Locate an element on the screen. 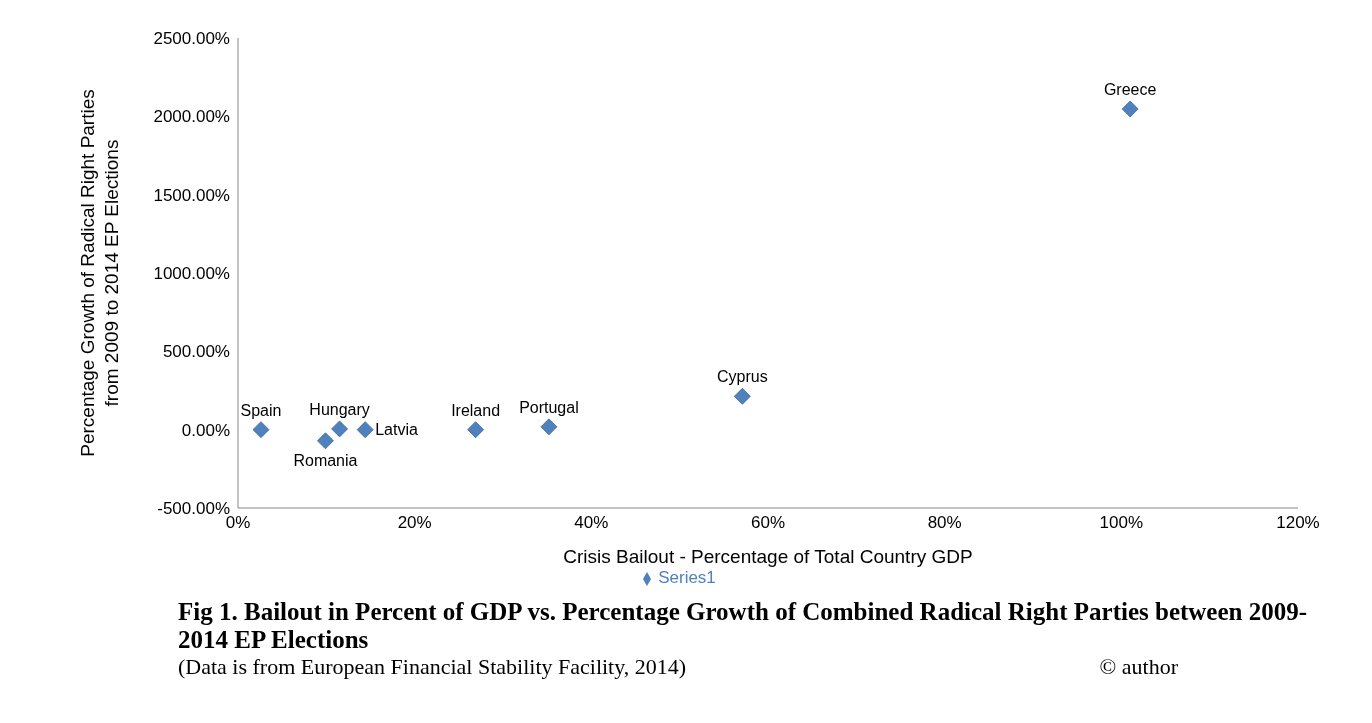  text: © author is located at coordinates (1138, 667).